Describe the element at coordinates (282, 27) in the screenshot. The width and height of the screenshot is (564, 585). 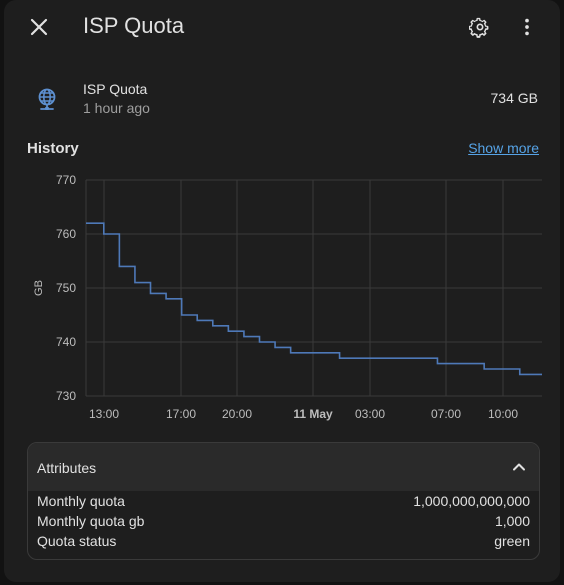
I see `dialog-header: ISP Quota` at that location.